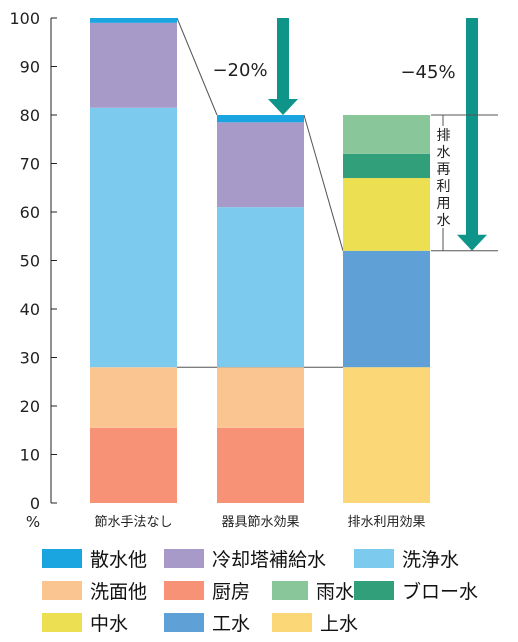  I want to click on legend: 散水他 冷却塔補給水 洗浄水 洗面他 厨房 雨水 ブロー水, so click(277, 590).